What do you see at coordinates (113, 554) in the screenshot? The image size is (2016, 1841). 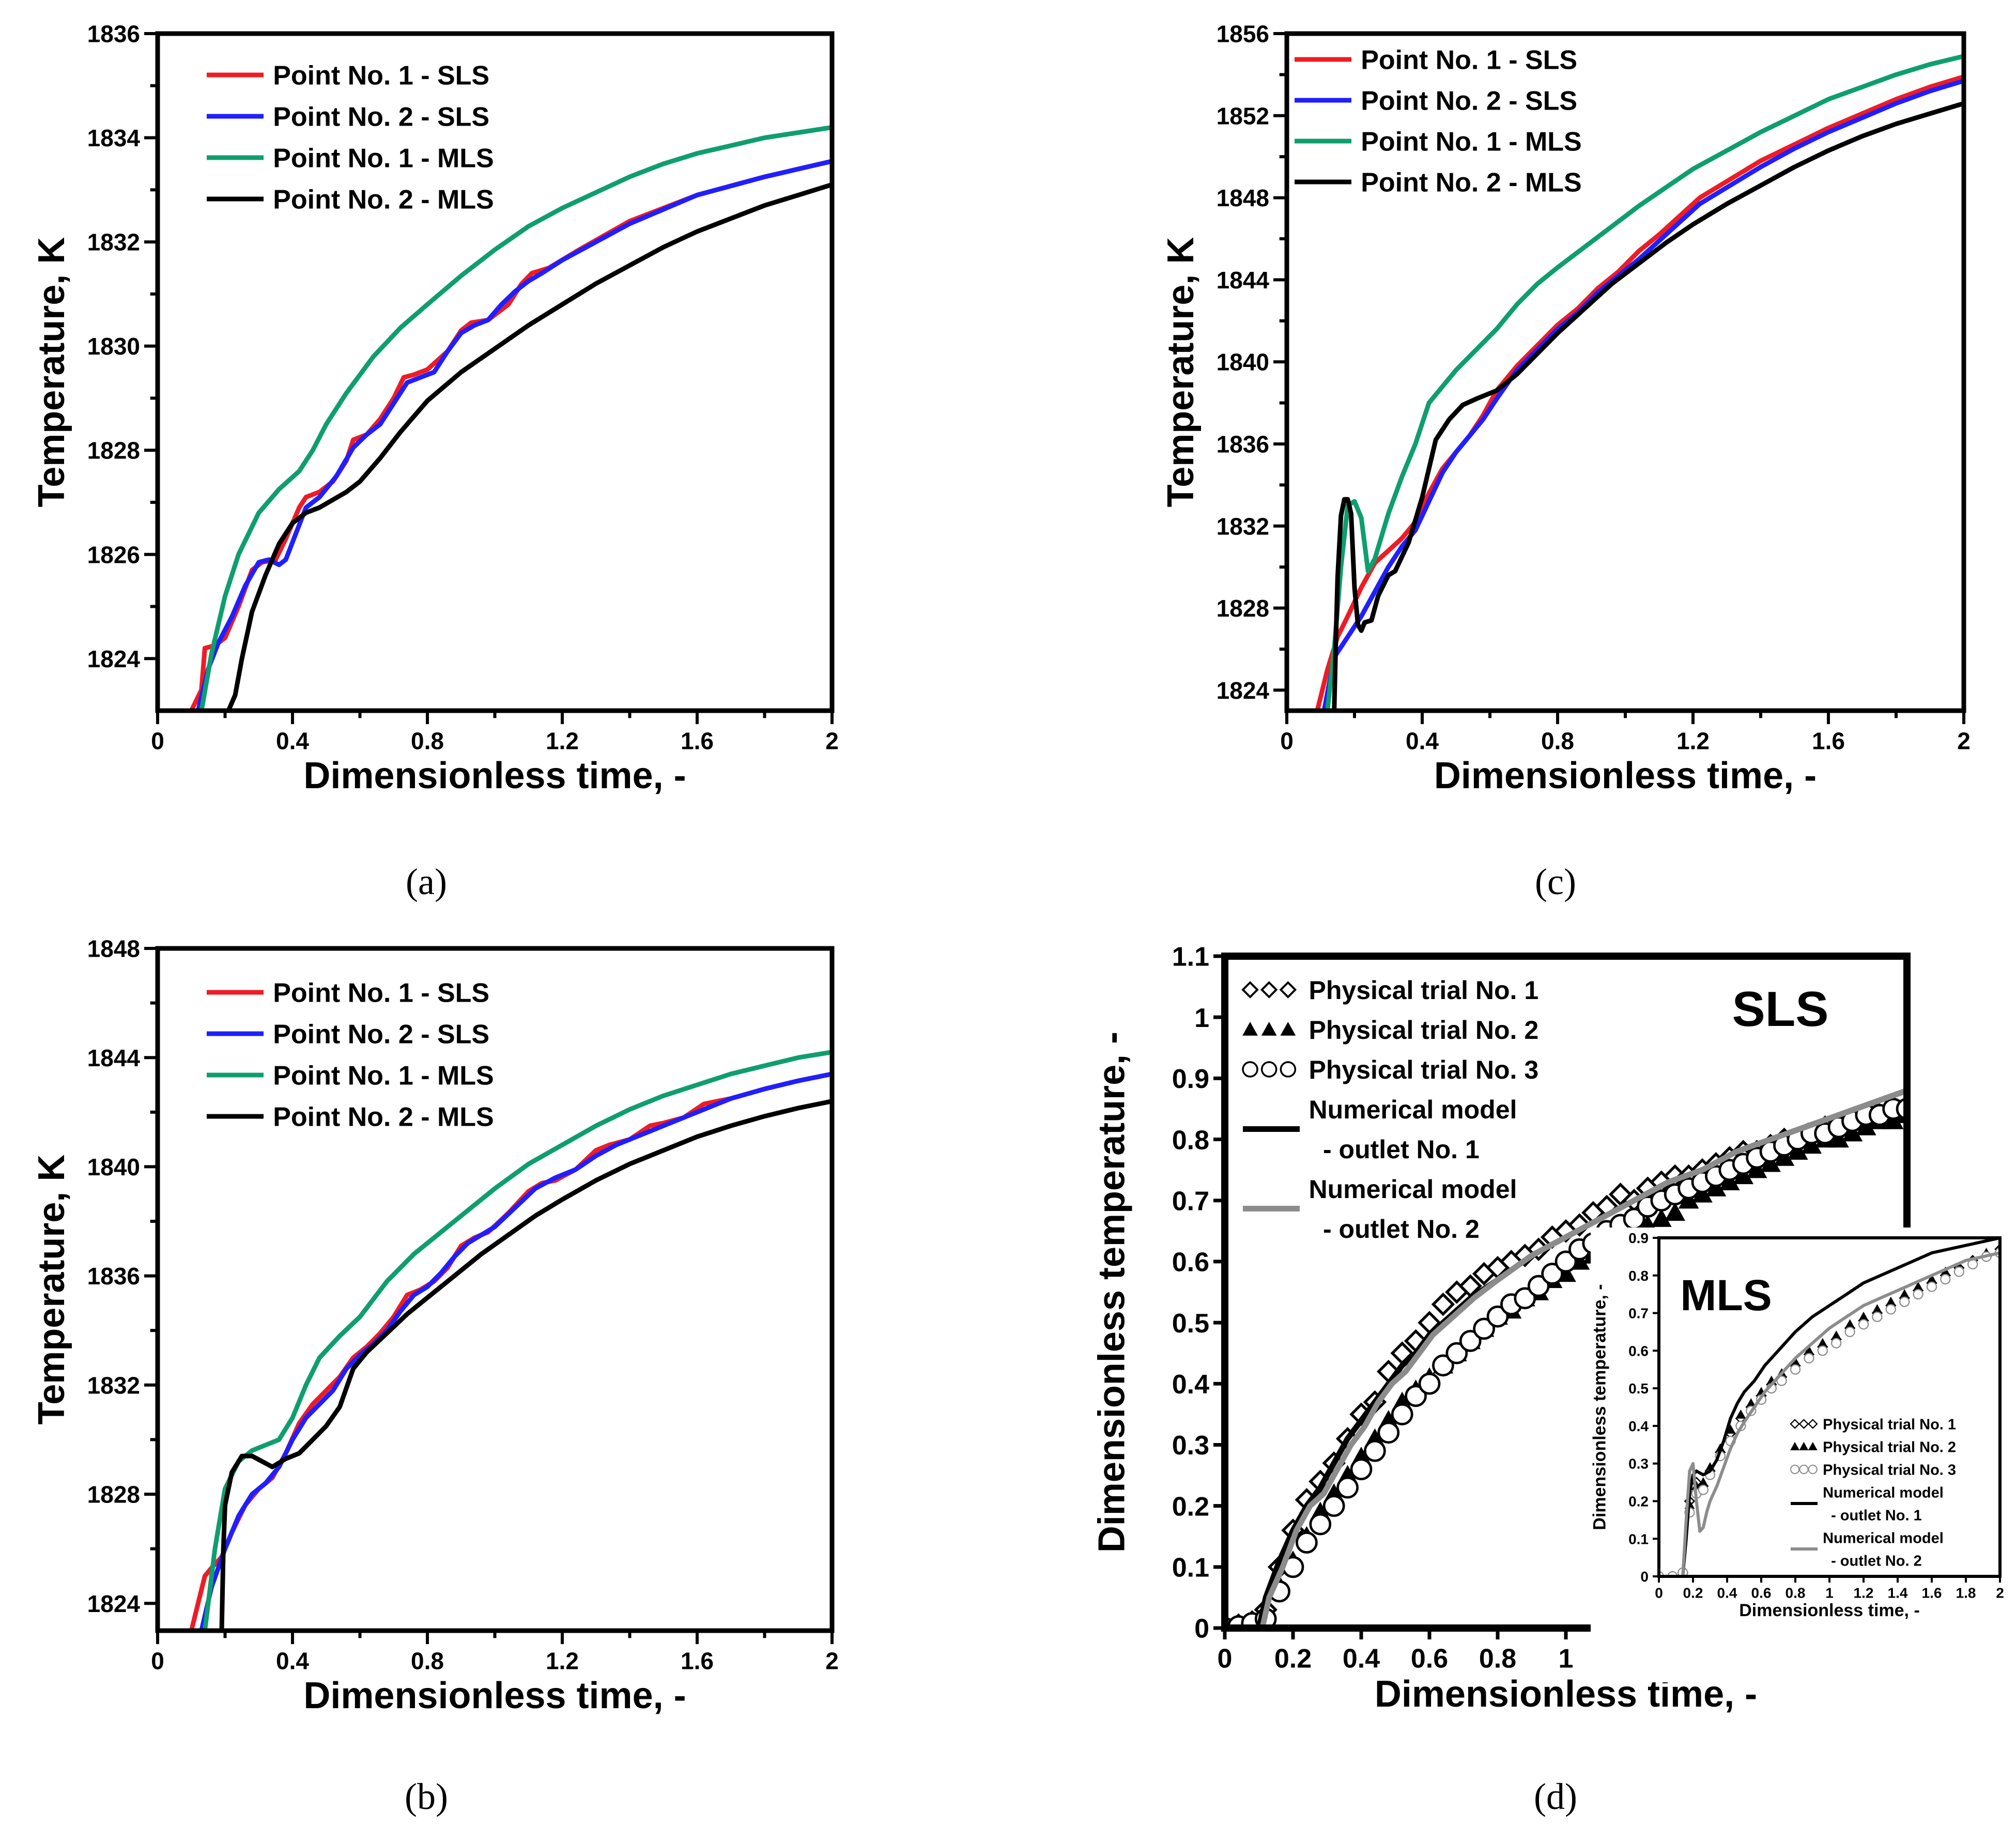 I see `y-tick-label: 1826` at bounding box center [113, 554].